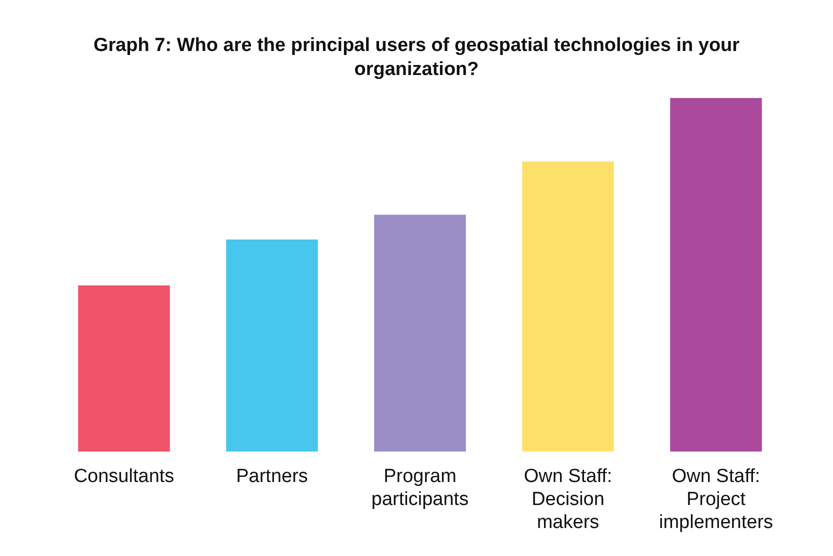 This screenshot has height=556, width=833. Describe the element at coordinates (124, 477) in the screenshot. I see `x-tick-label: Consultants` at that location.